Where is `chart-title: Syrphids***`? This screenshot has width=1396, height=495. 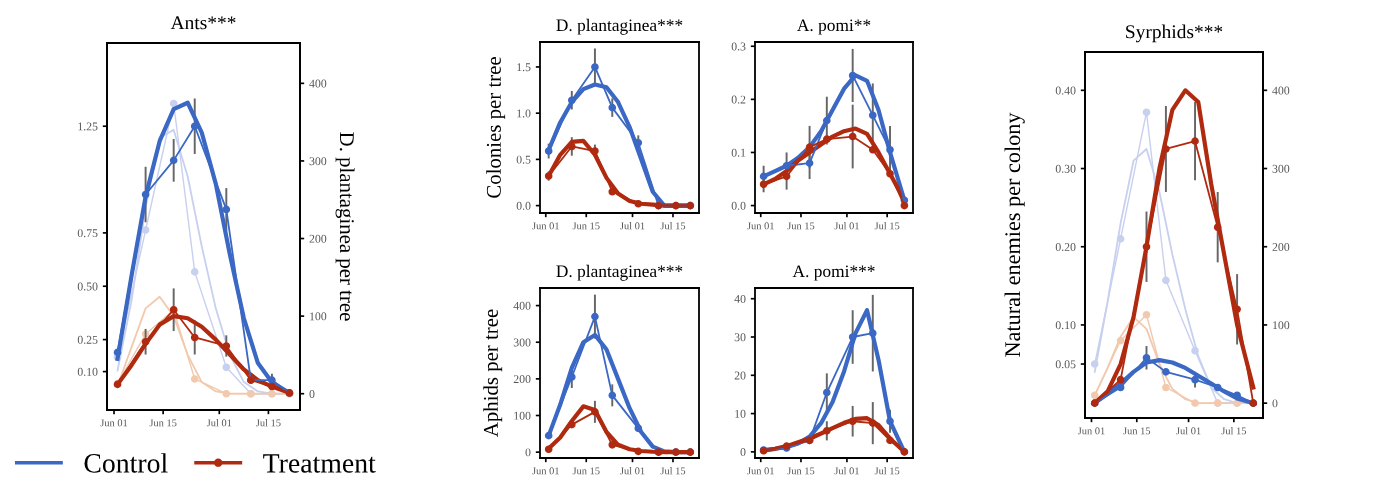 chart-title: Syrphids*** is located at coordinates (1174, 33).